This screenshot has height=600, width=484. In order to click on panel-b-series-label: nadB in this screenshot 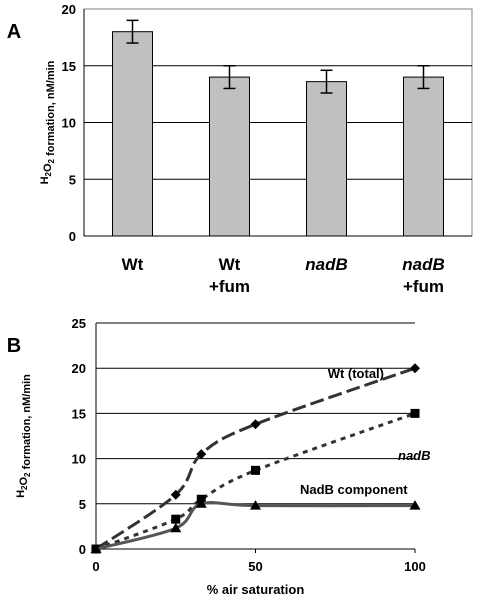, I will do `click(414, 455)`.